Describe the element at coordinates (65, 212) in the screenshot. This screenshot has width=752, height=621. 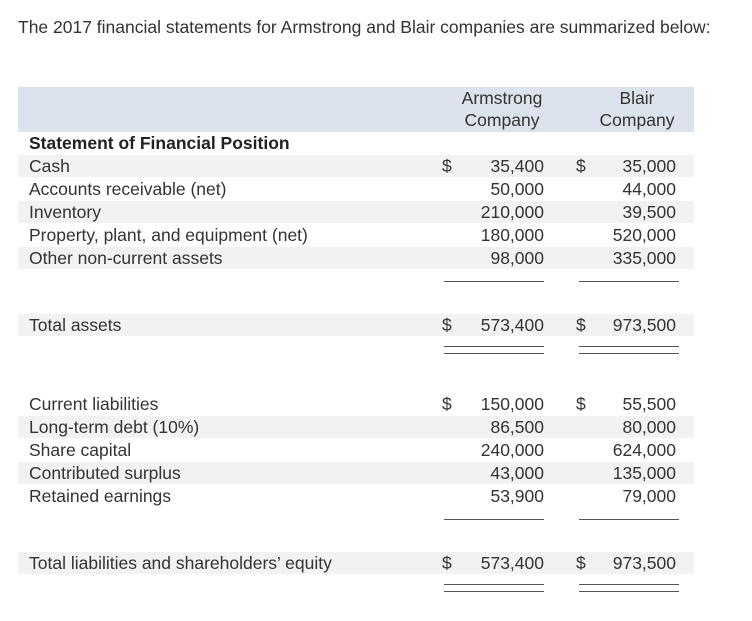
I see `row-label: Inventory` at that location.